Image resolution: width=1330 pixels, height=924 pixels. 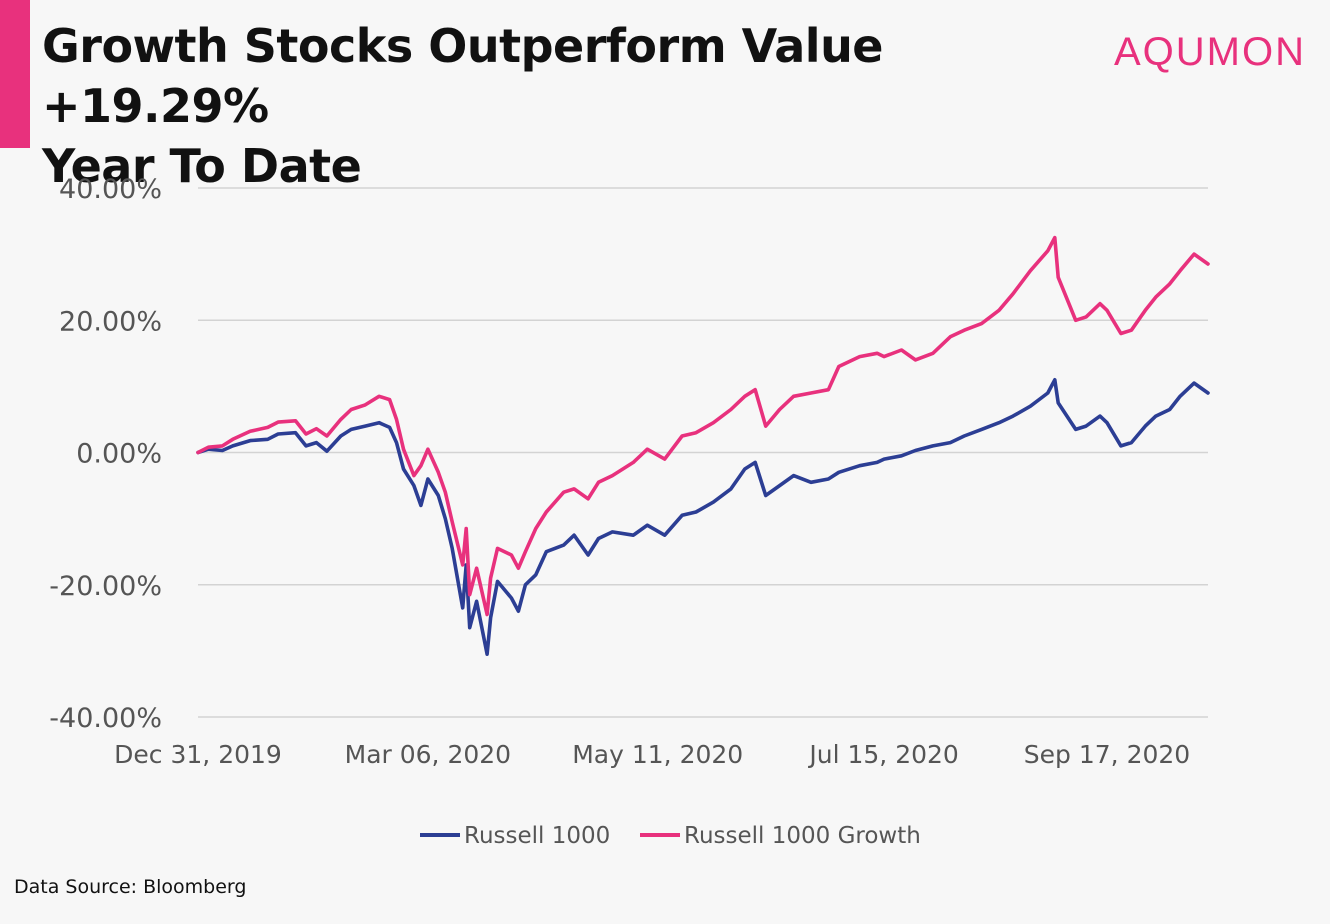 What do you see at coordinates (130, 887) in the screenshot?
I see `data-source-note: Data Source: Bloomberg` at bounding box center [130, 887].